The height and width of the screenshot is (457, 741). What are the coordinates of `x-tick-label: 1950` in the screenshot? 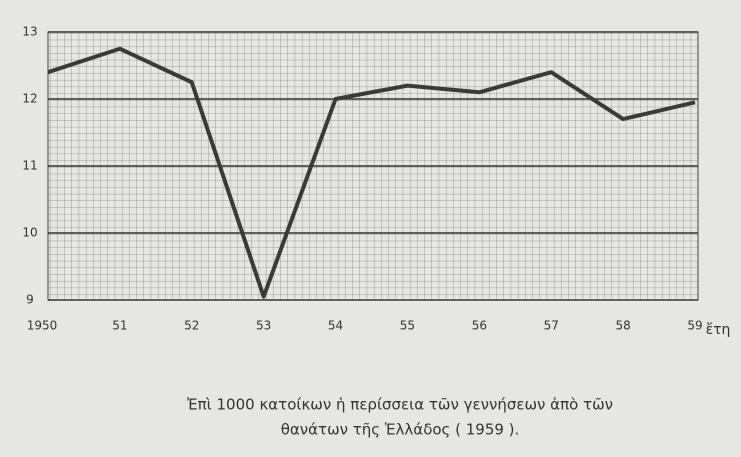 It's located at (42, 326).